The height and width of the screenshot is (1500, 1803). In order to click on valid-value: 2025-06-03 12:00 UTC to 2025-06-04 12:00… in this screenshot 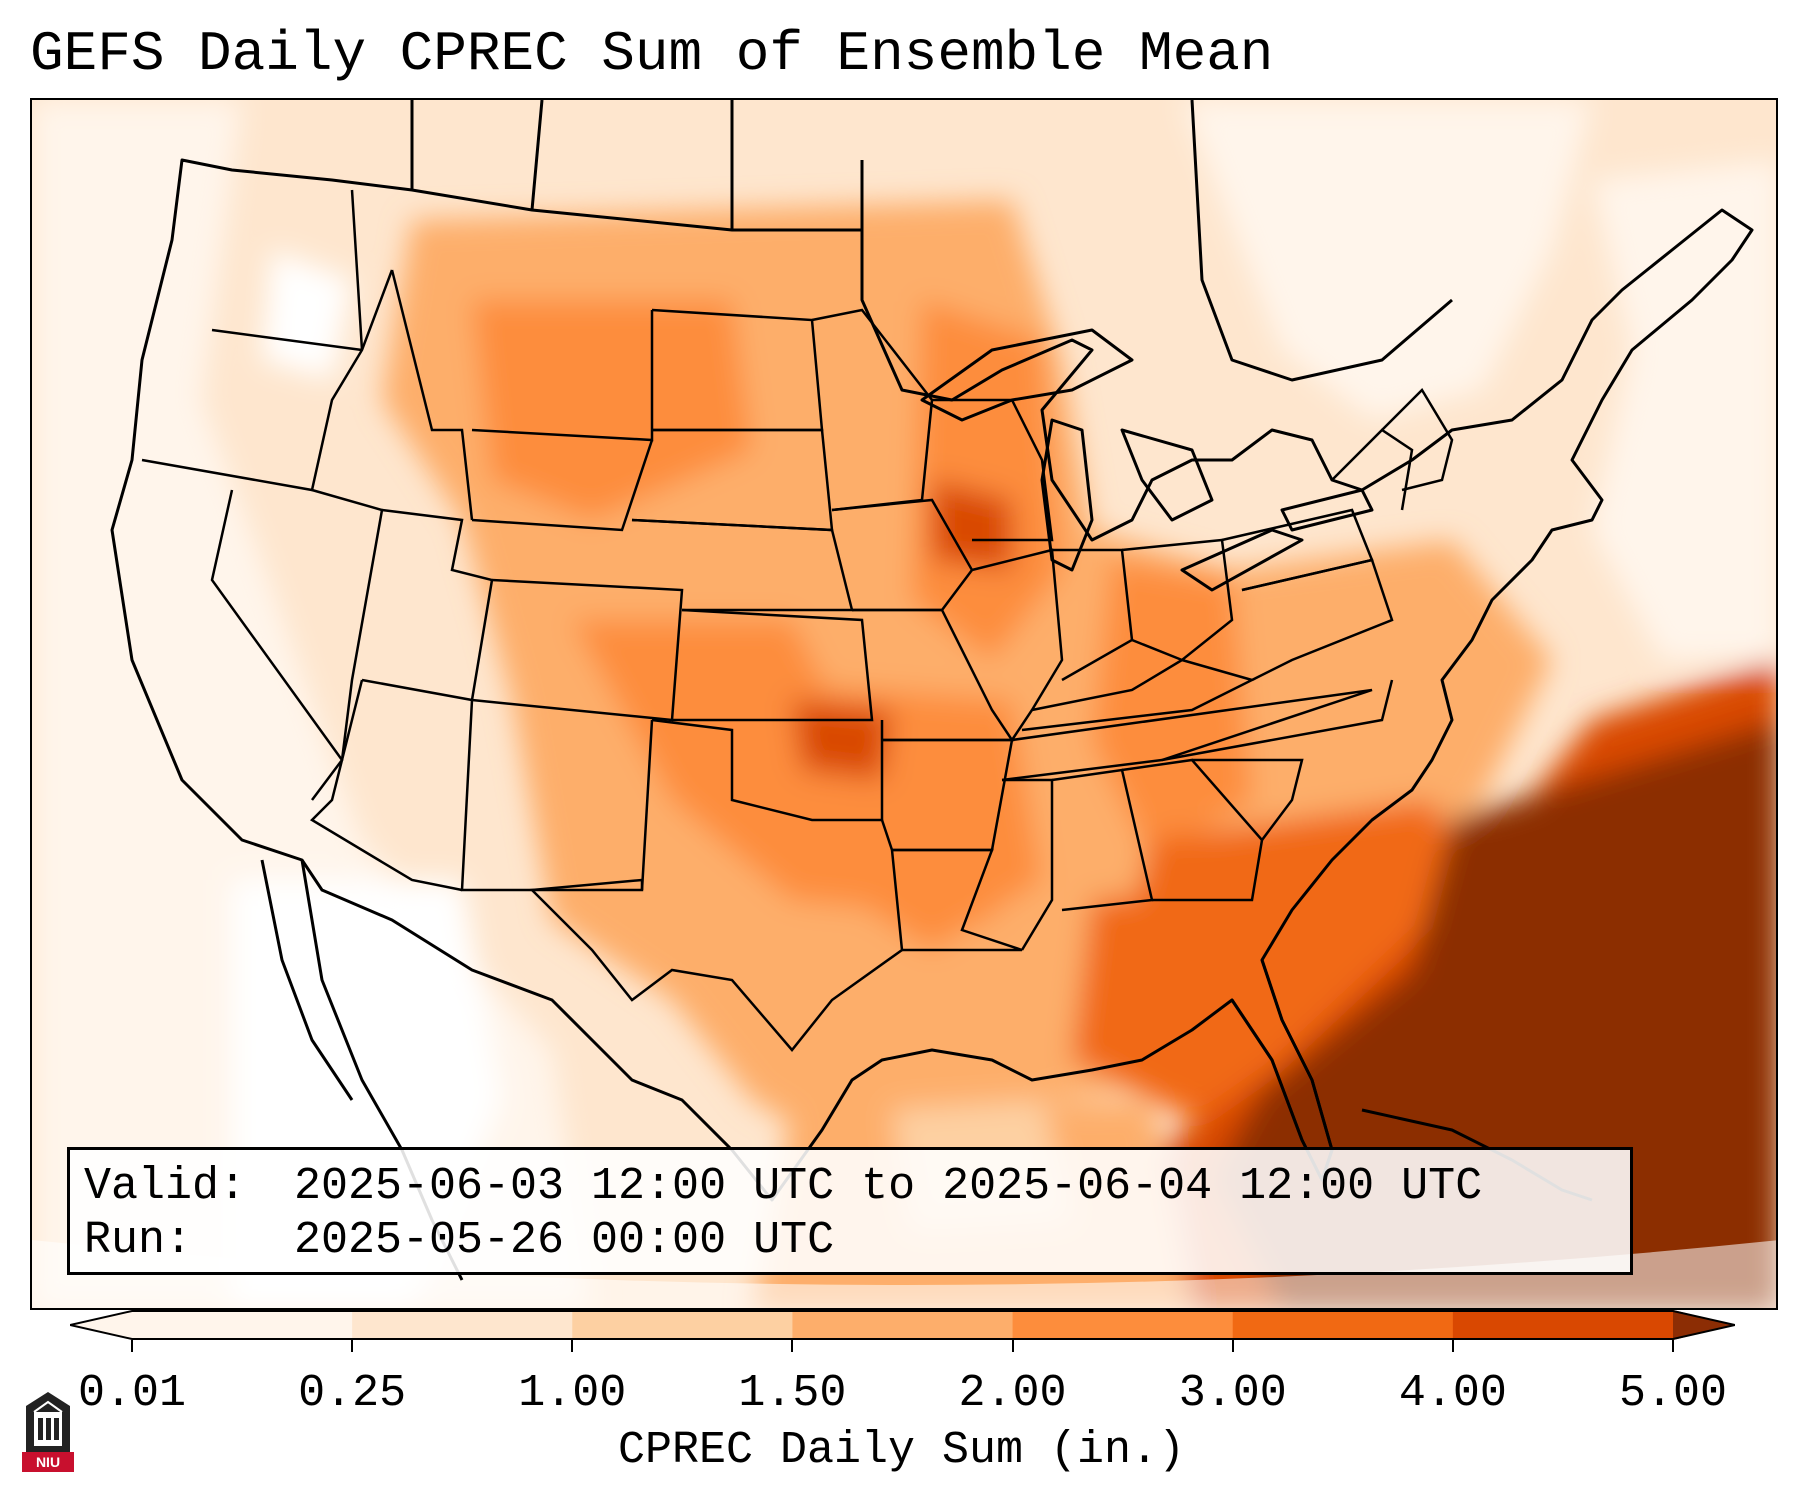, I will do `click(888, 1186)`.